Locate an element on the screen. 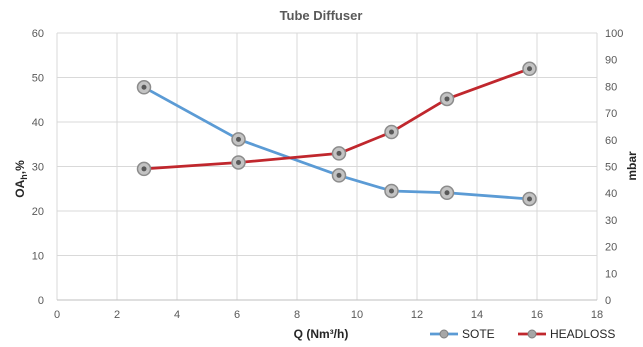 This screenshot has height=347, width=643. left-y-tick-label-6: 60 is located at coordinates (38, 34).